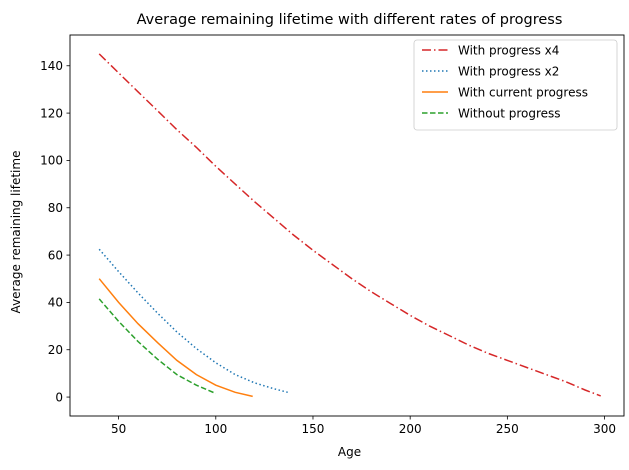 The width and height of the screenshot is (629, 470). I want to click on x-tick-label: 250, so click(507, 429).